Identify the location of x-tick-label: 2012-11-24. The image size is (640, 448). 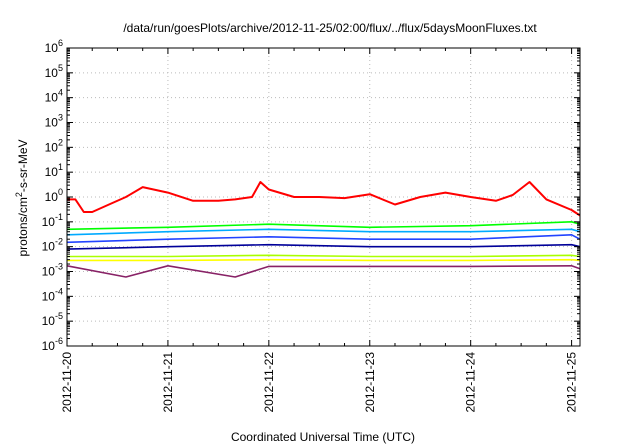
(471, 382).